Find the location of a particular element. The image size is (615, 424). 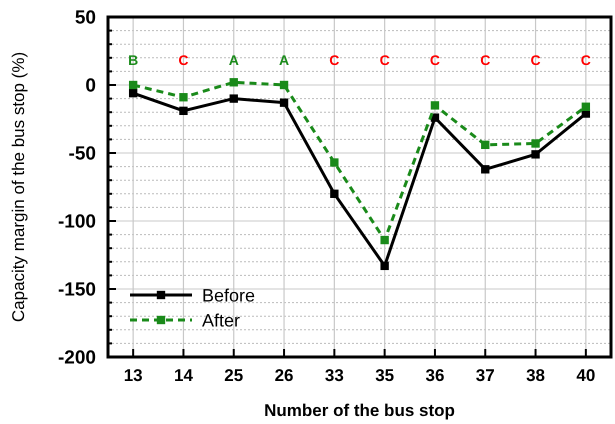

y-tick-label: 0 is located at coordinates (90, 86).